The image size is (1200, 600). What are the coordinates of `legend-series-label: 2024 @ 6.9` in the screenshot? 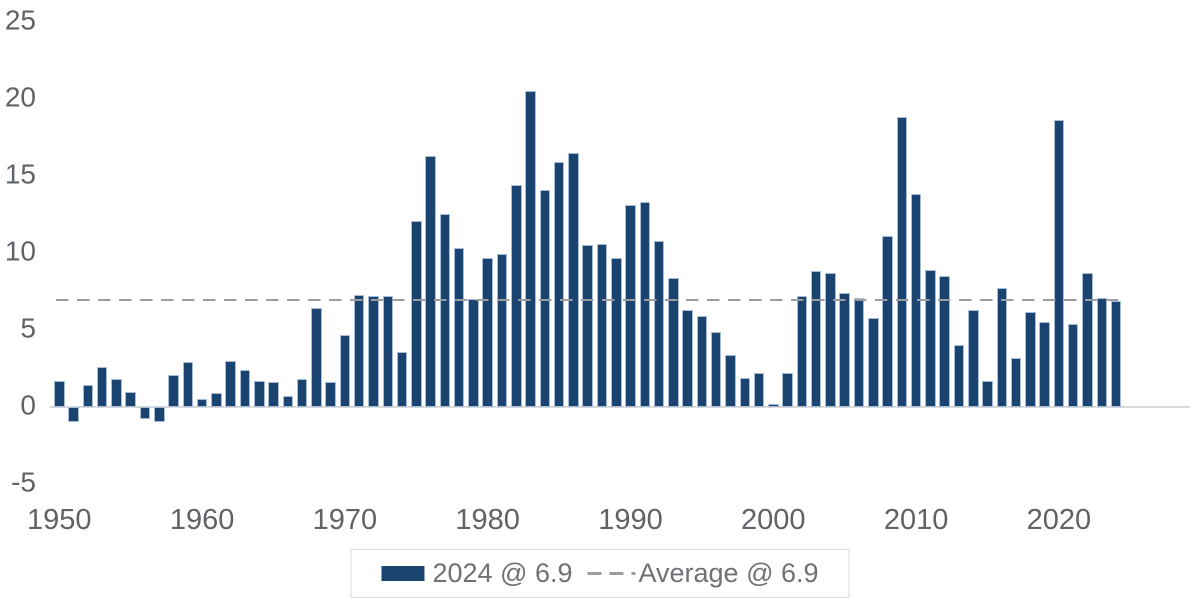 It's located at (502, 573).